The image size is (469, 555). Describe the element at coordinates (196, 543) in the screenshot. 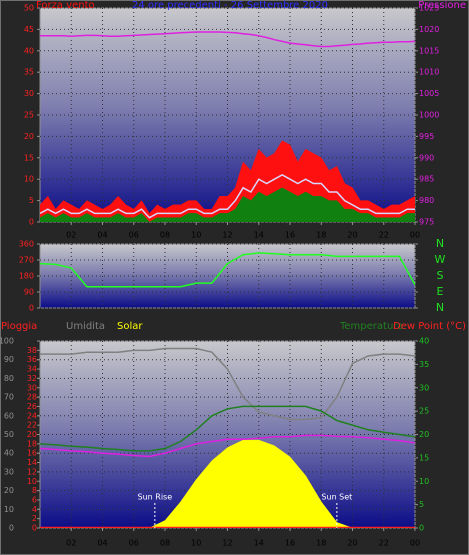

I see `x-tick-label: 10` at that location.